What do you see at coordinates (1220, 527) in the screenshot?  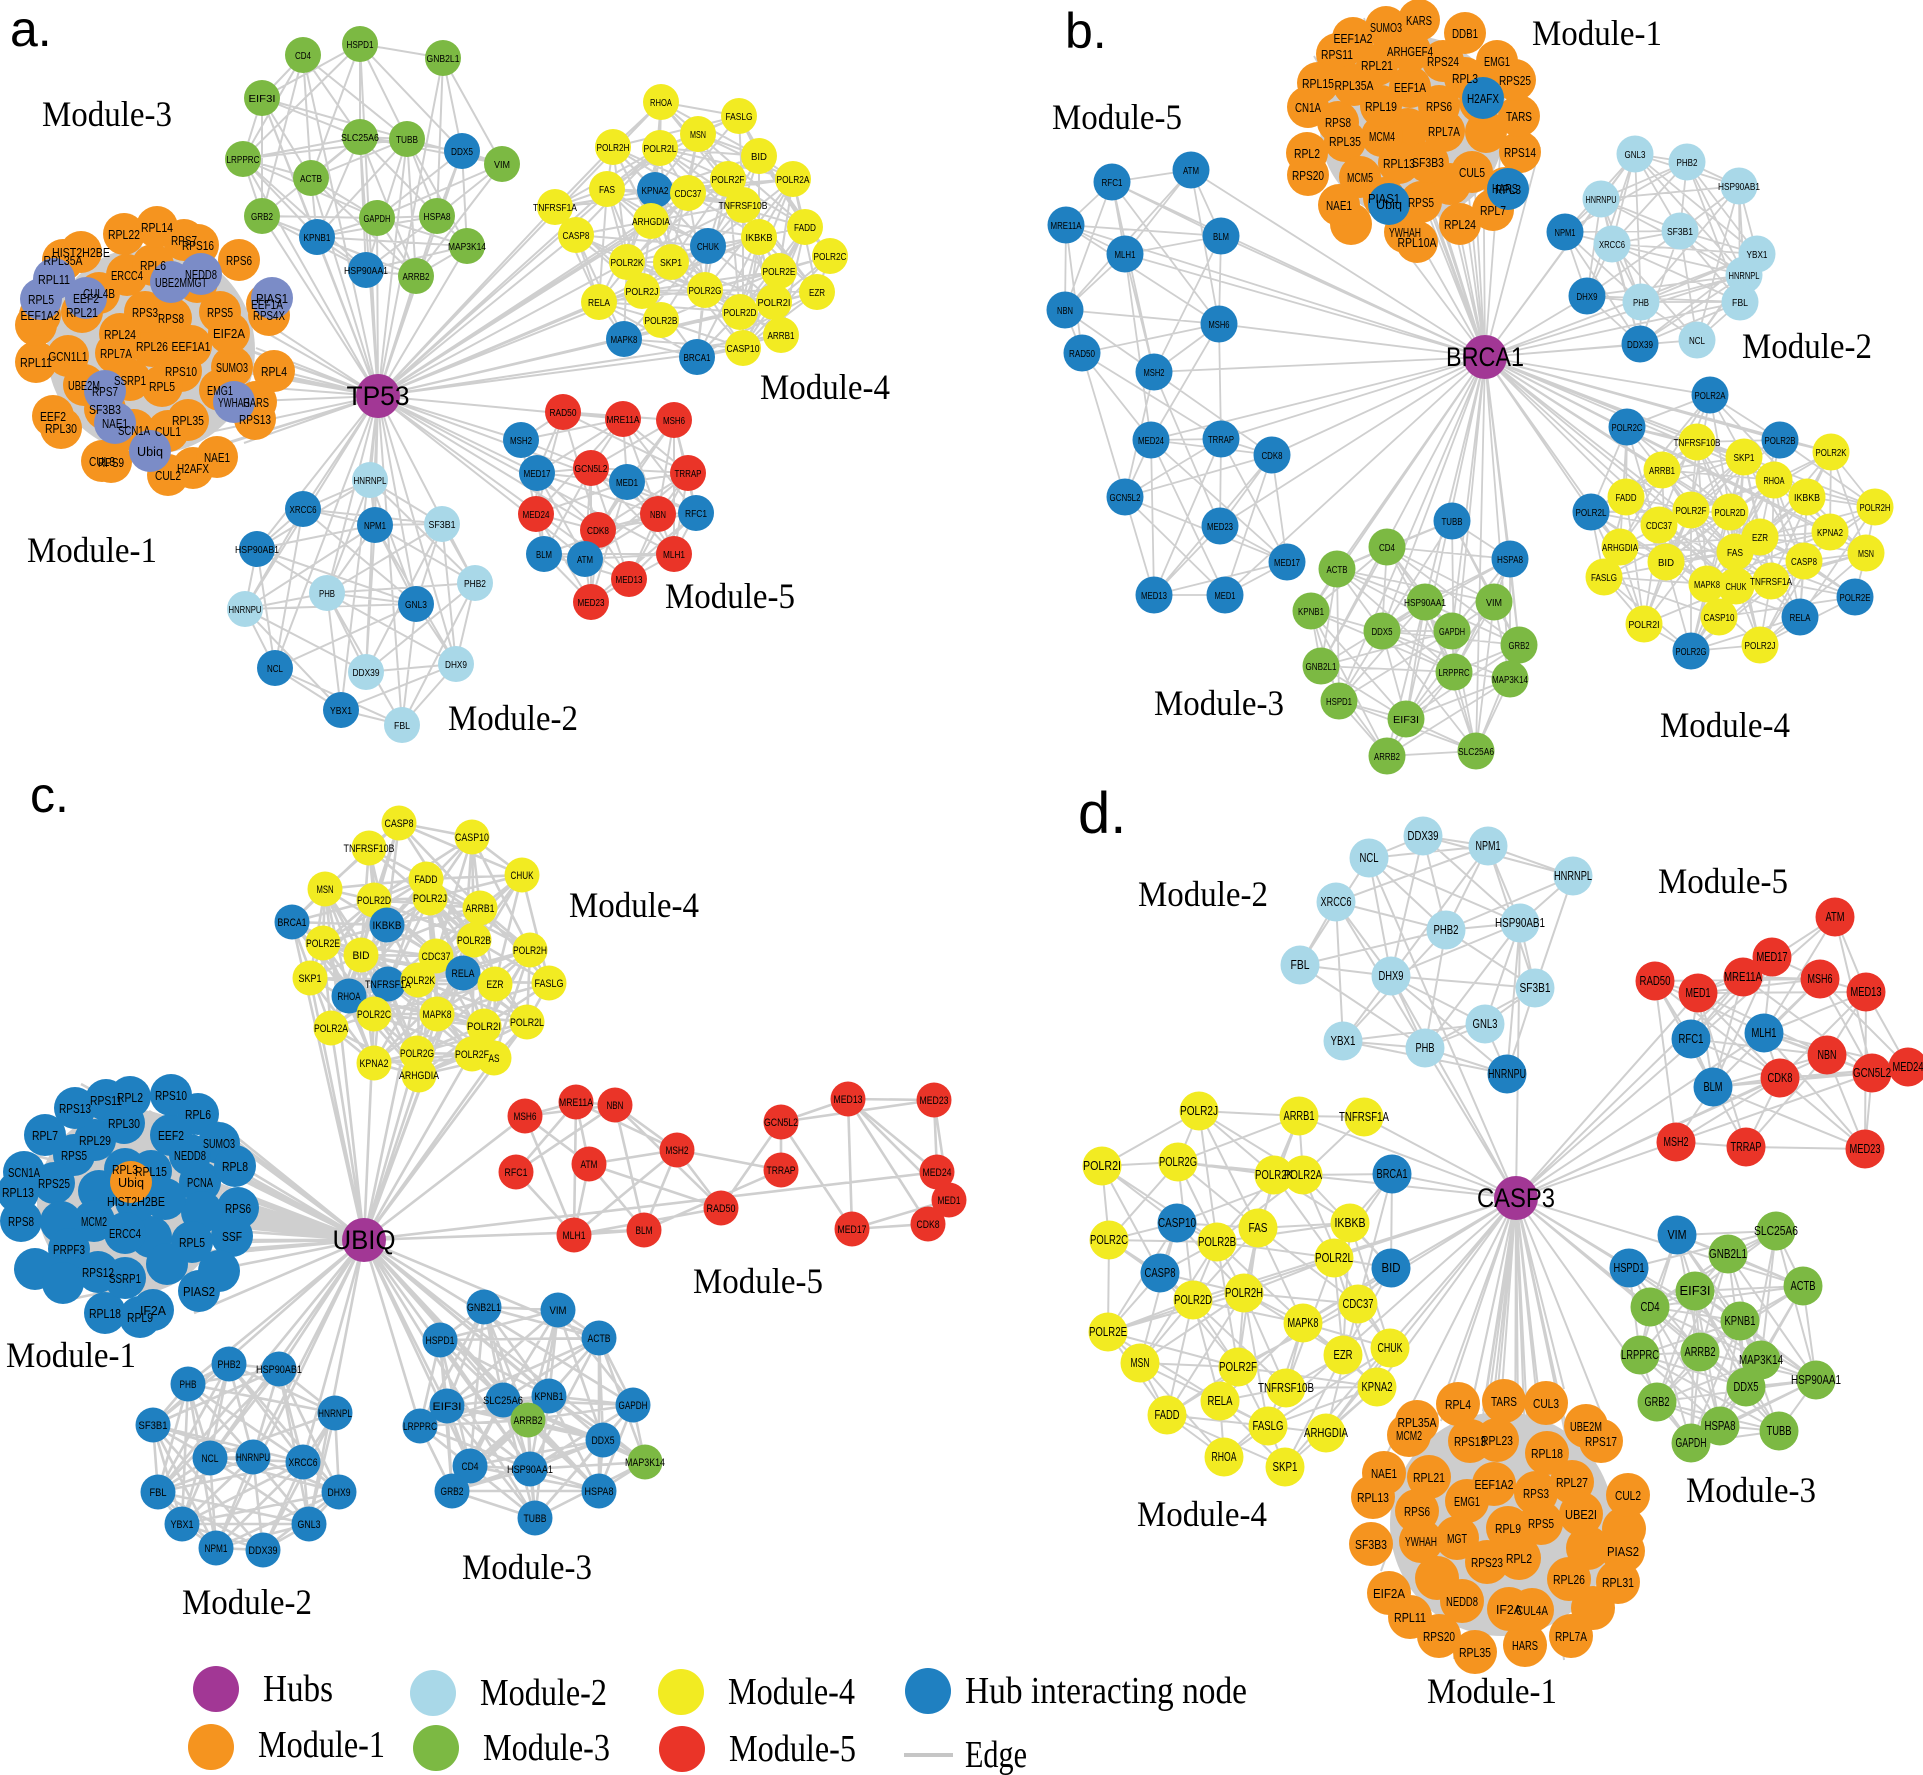 I see `svg-text: MED23` at bounding box center [1220, 527].